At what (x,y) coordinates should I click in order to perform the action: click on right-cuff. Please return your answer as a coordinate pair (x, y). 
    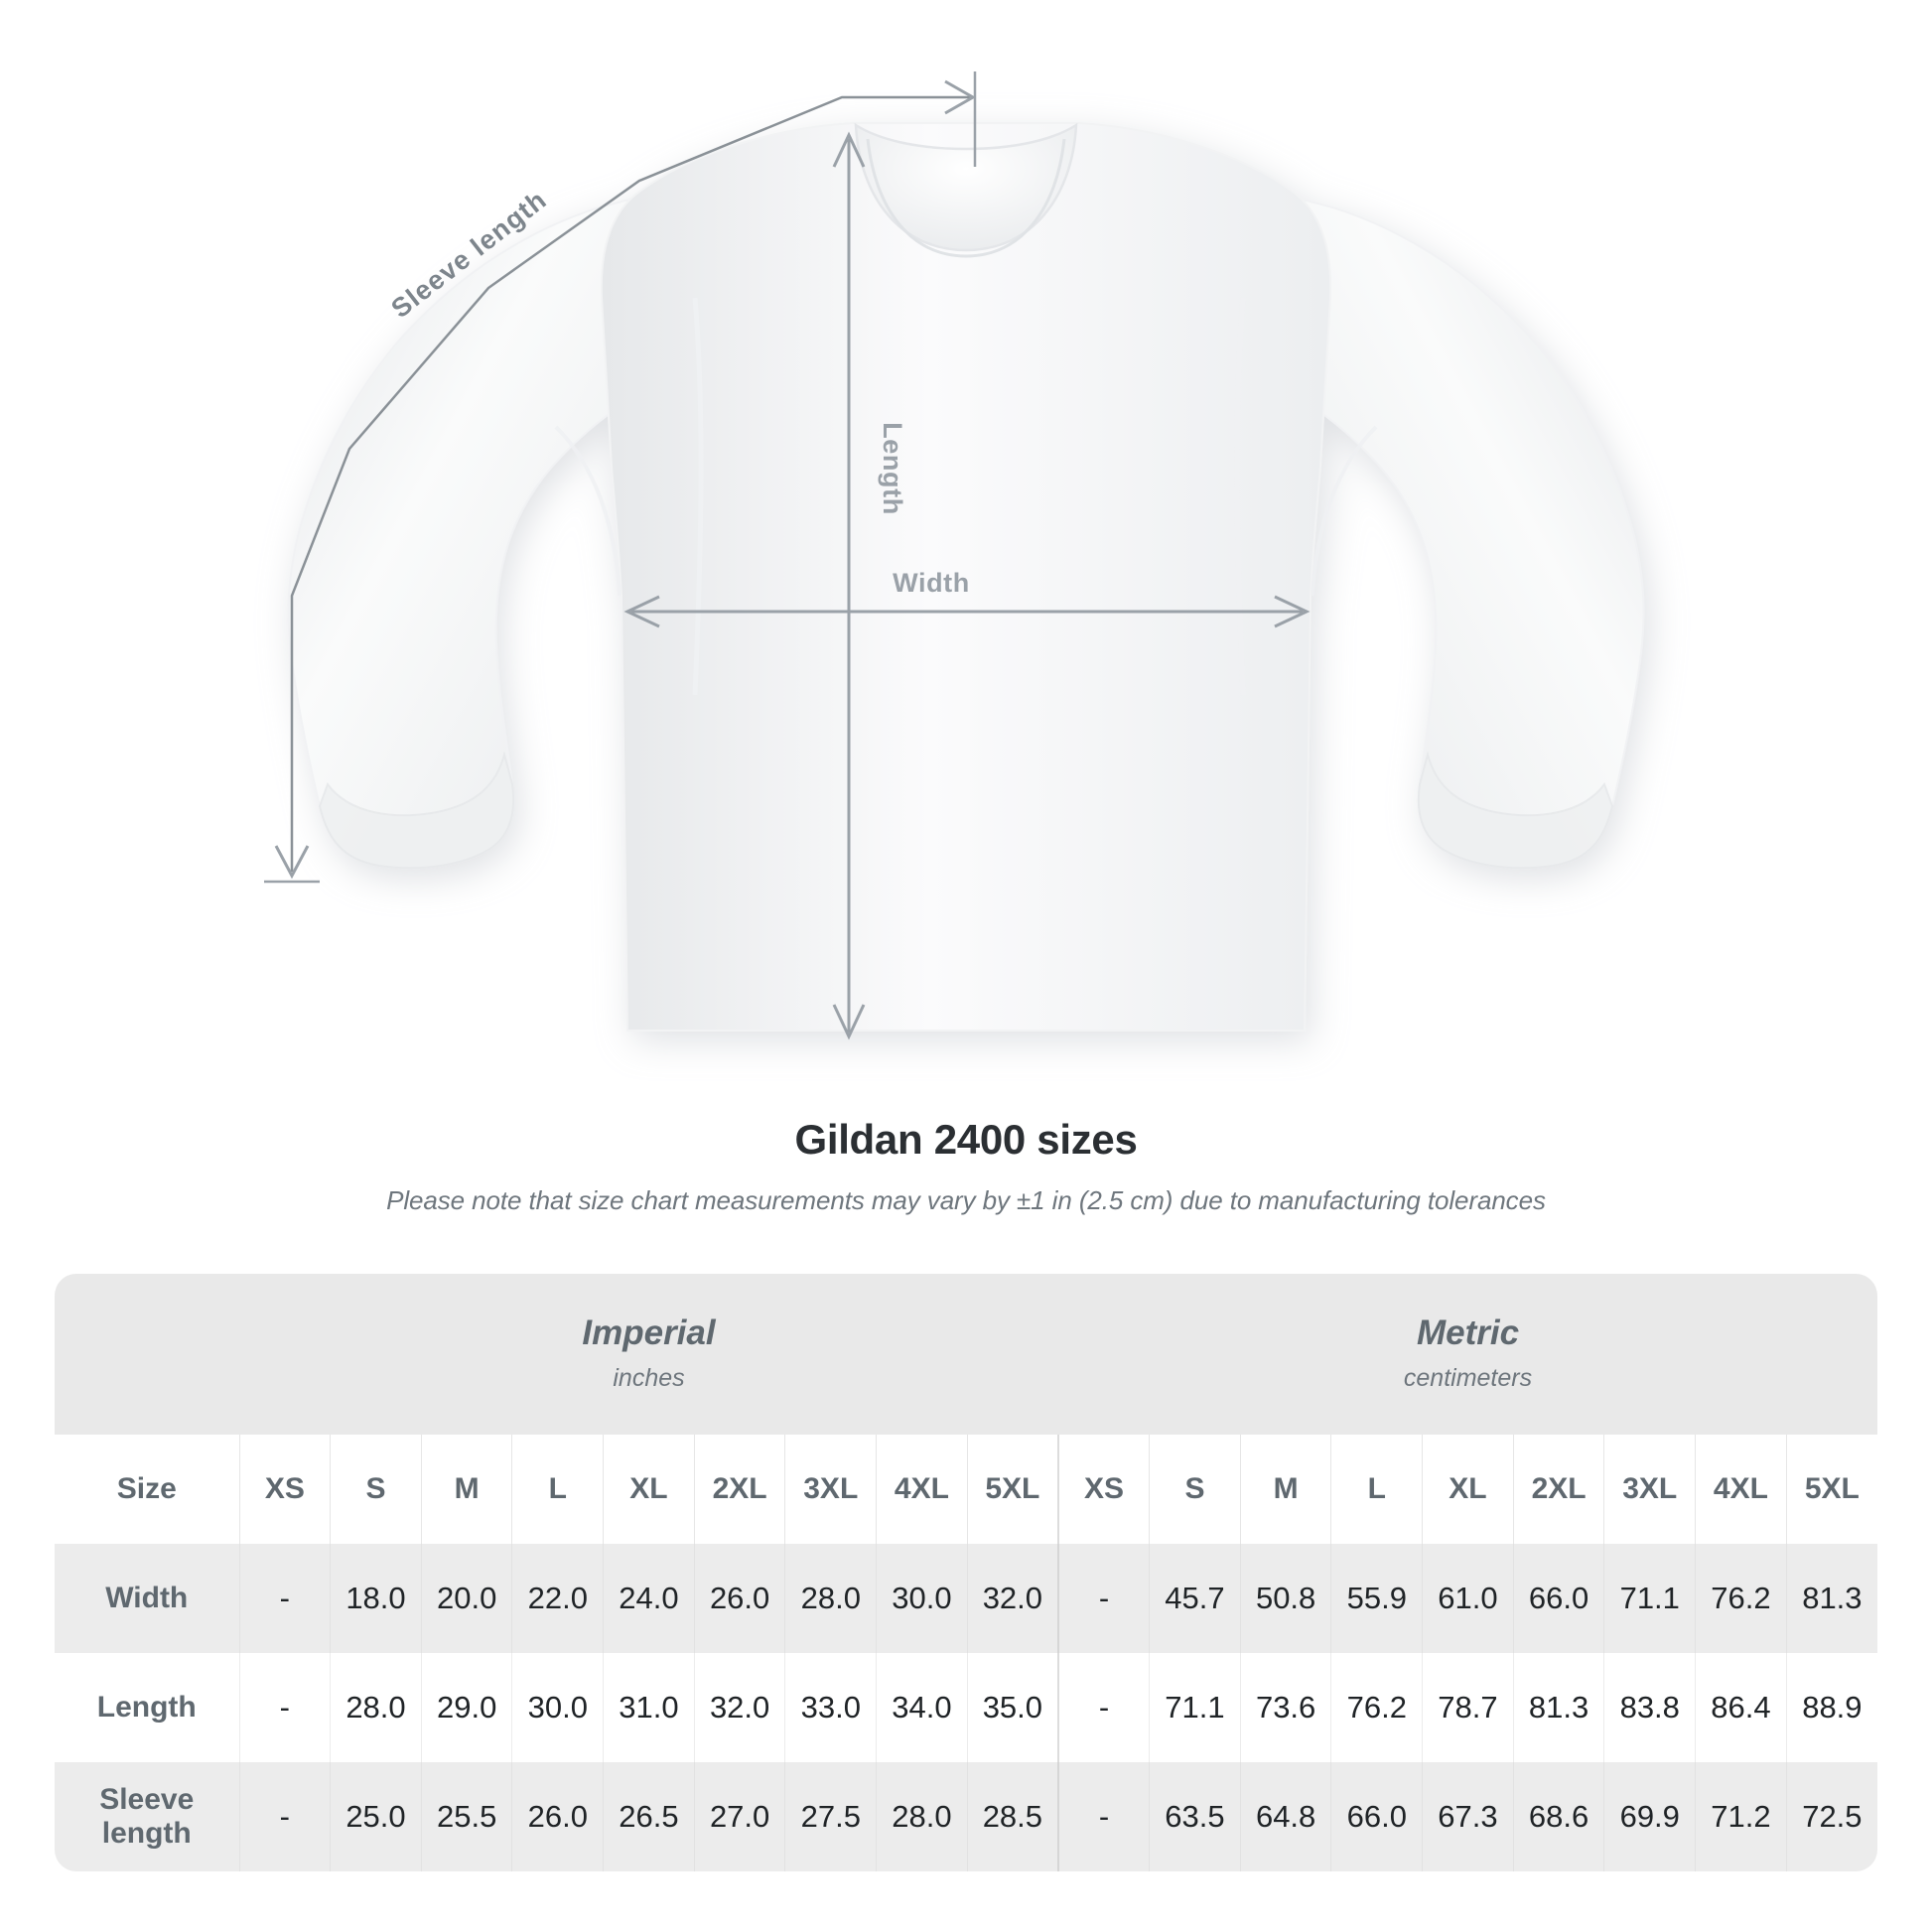
    Looking at the image, I should click on (1515, 811).